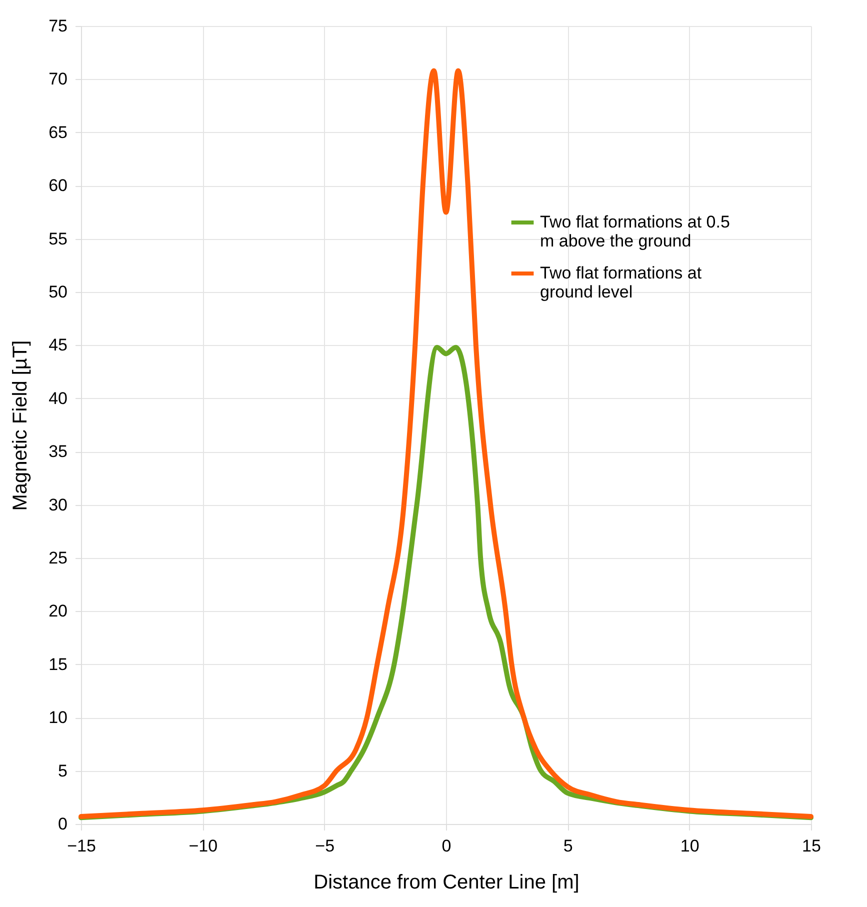  I want to click on y-tick-label: 10, so click(58, 718).